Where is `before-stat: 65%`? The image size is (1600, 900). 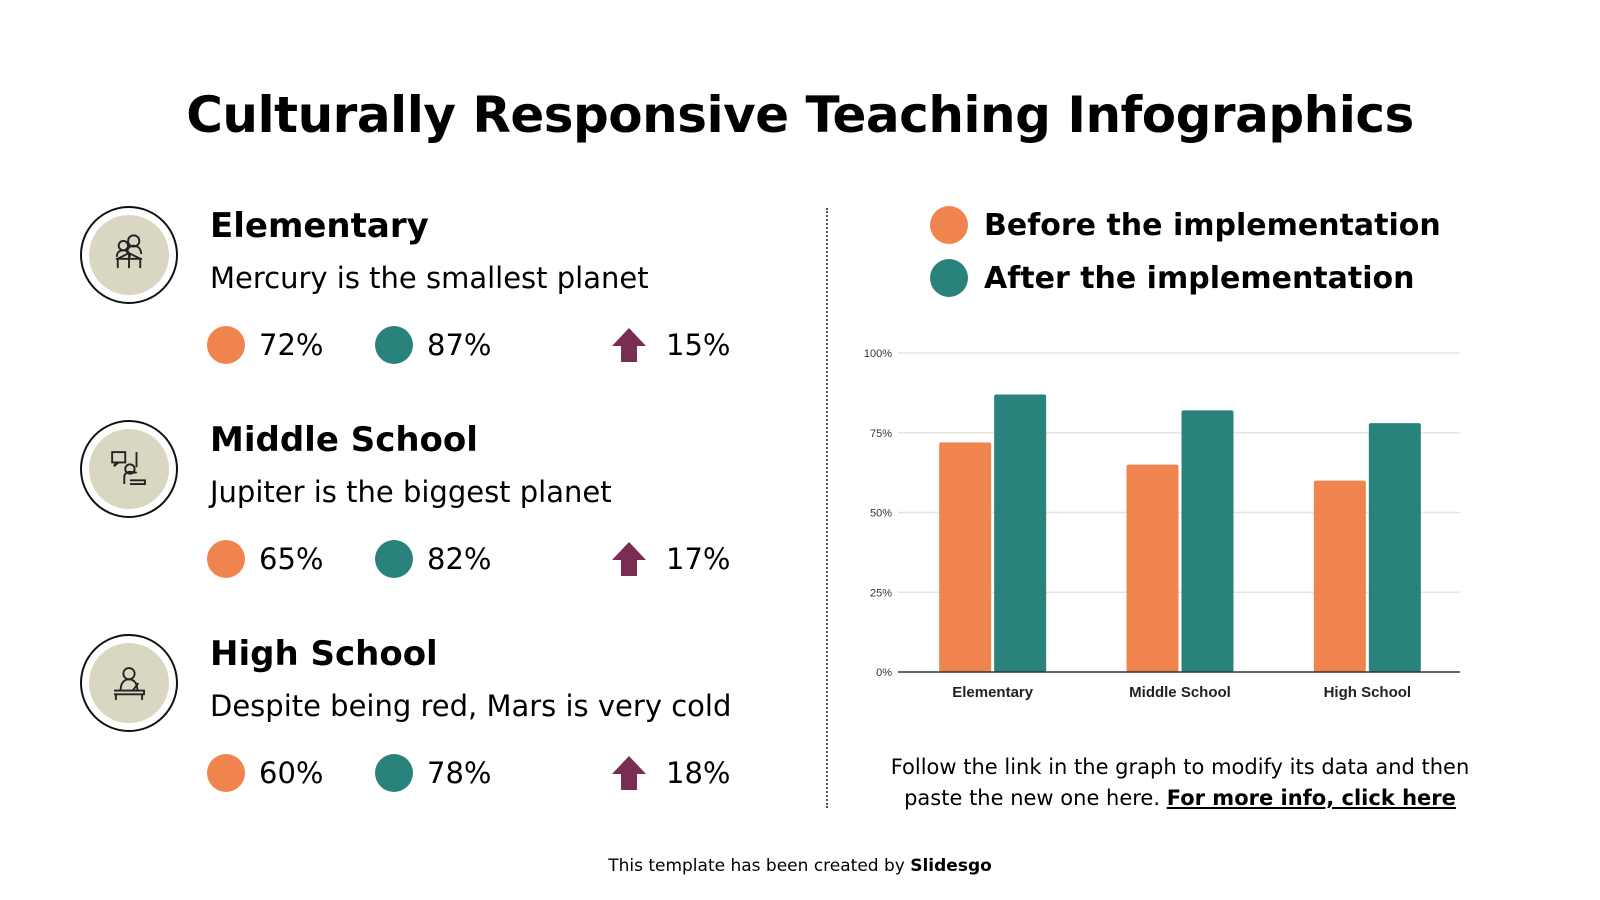 before-stat: 65% is located at coordinates (265, 559).